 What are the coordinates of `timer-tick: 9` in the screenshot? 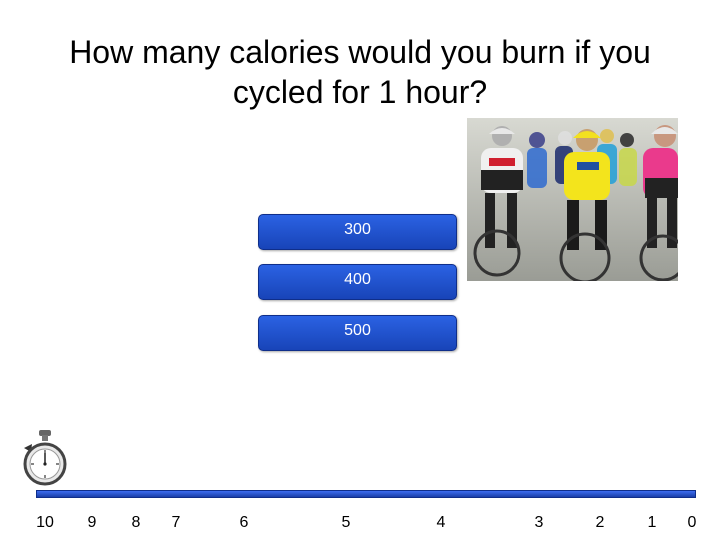 It's located at (92, 522).